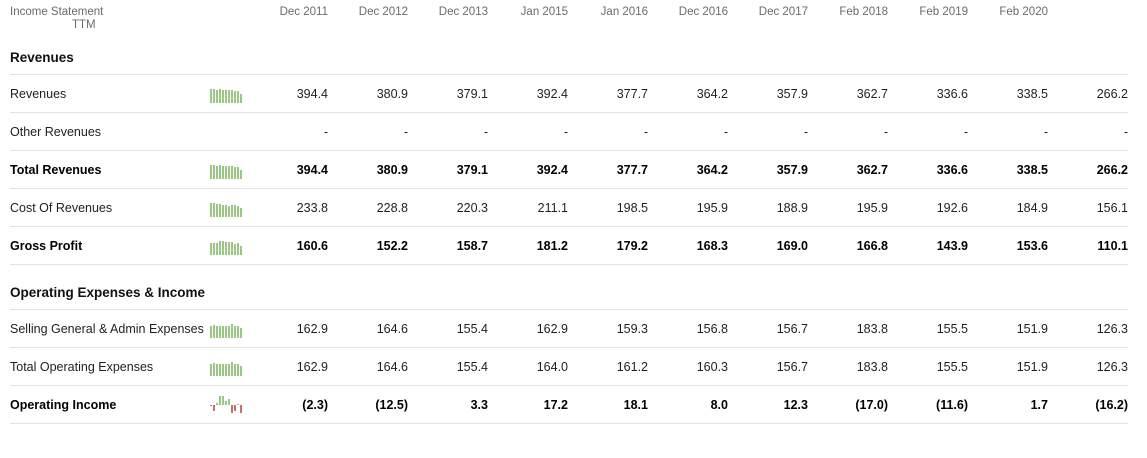  What do you see at coordinates (792, 245) in the screenshot?
I see `value-cell: 169.0` at bounding box center [792, 245].